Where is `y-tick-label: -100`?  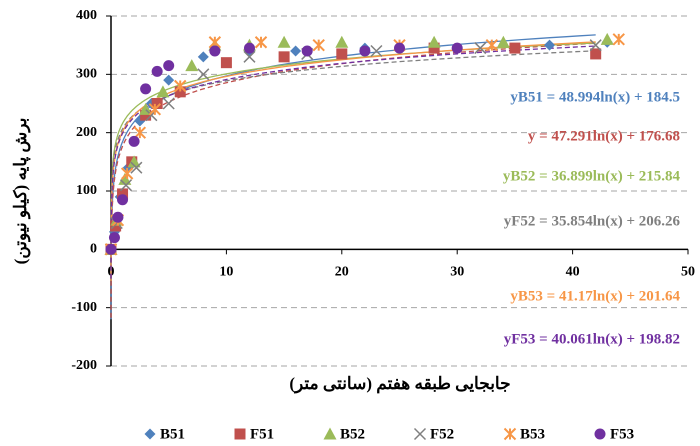
y-tick-label: -100 is located at coordinates (84, 307).